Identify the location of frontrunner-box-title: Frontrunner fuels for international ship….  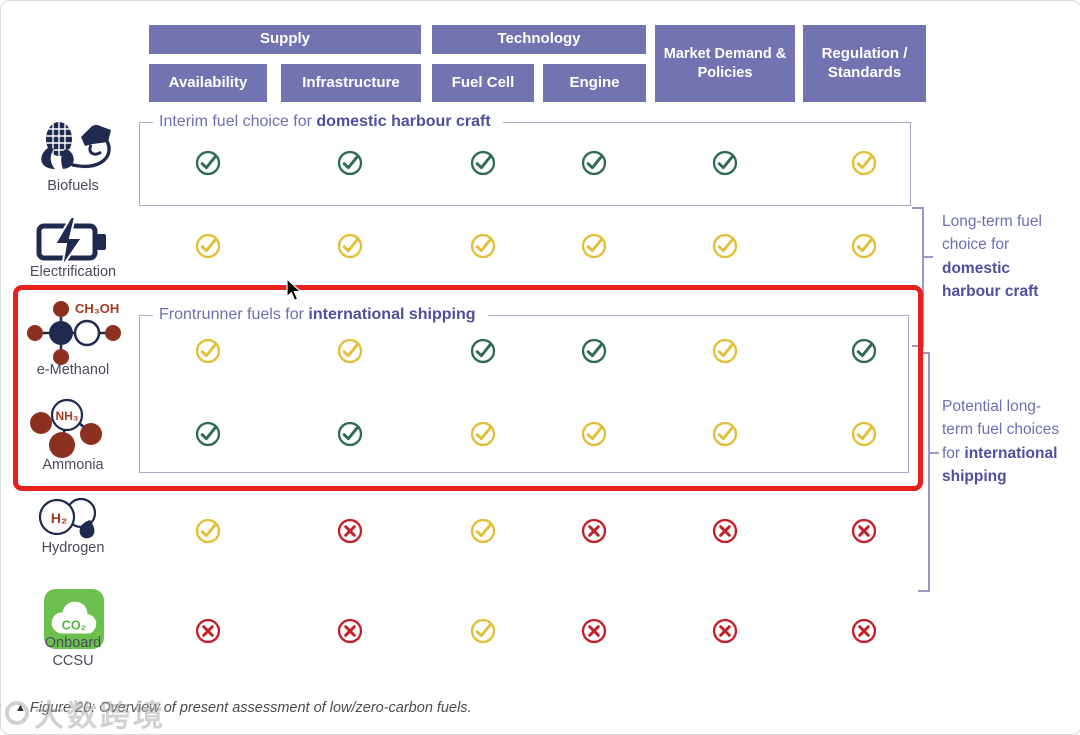
(320, 315).